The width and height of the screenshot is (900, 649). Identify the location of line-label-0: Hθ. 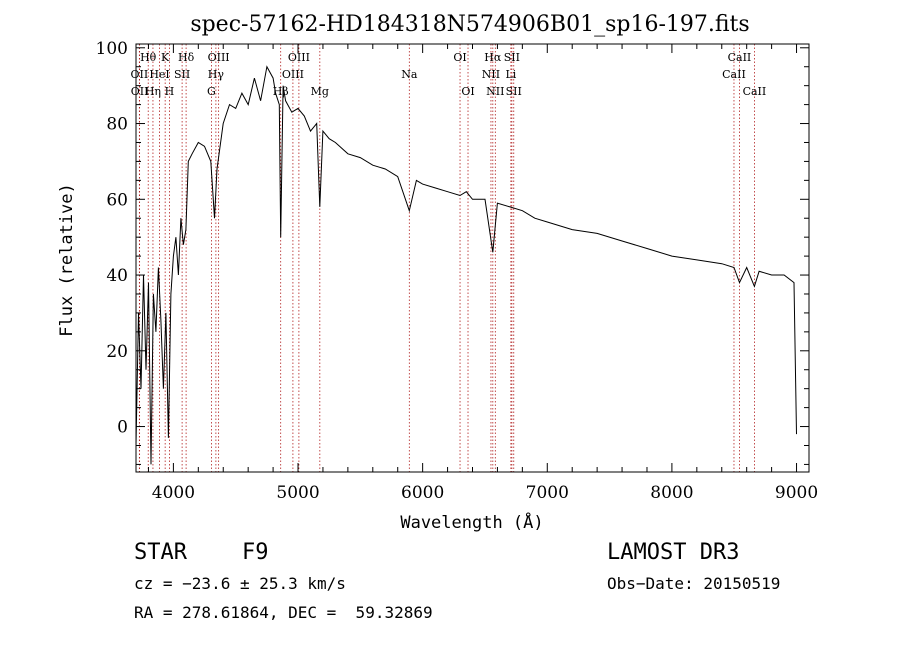
(148, 57).